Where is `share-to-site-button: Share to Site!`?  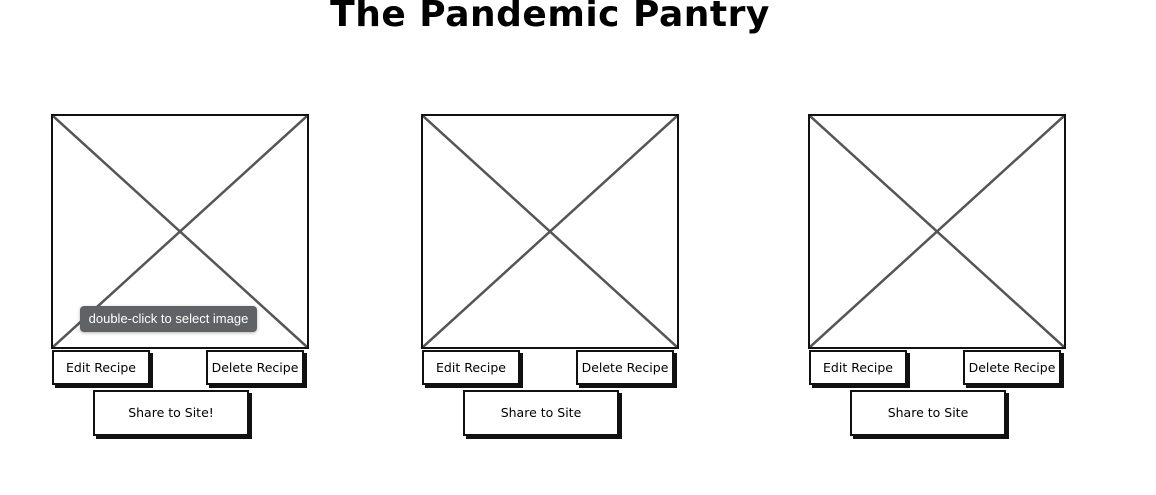
share-to-site-button: Share to Site! is located at coordinates (171, 413).